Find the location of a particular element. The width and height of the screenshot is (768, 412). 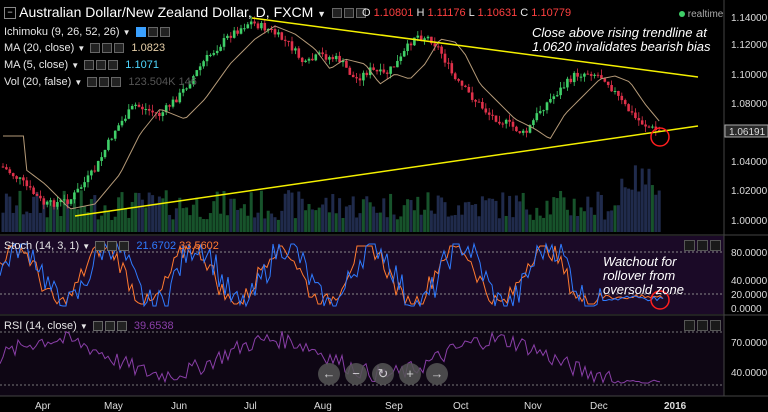

open-value: 1.10801 is located at coordinates (393, 13).